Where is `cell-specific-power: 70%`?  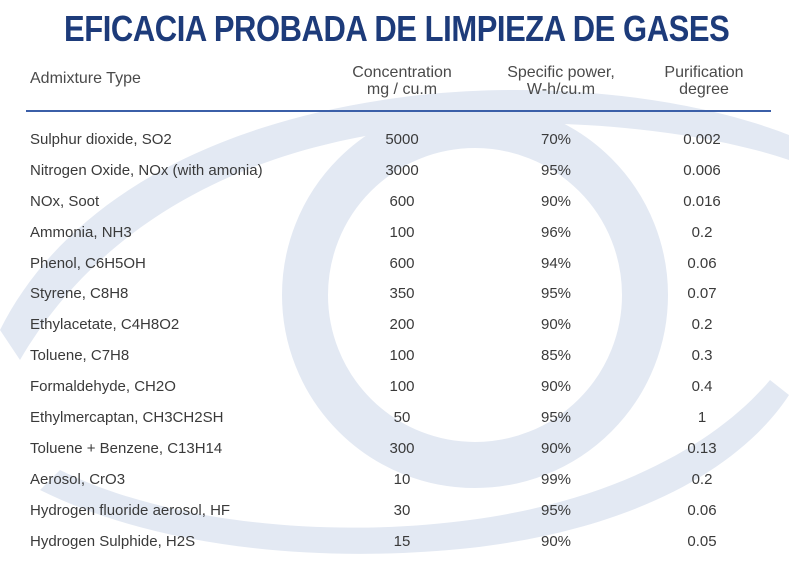
cell-specific-power: 70% is located at coordinates (556, 139).